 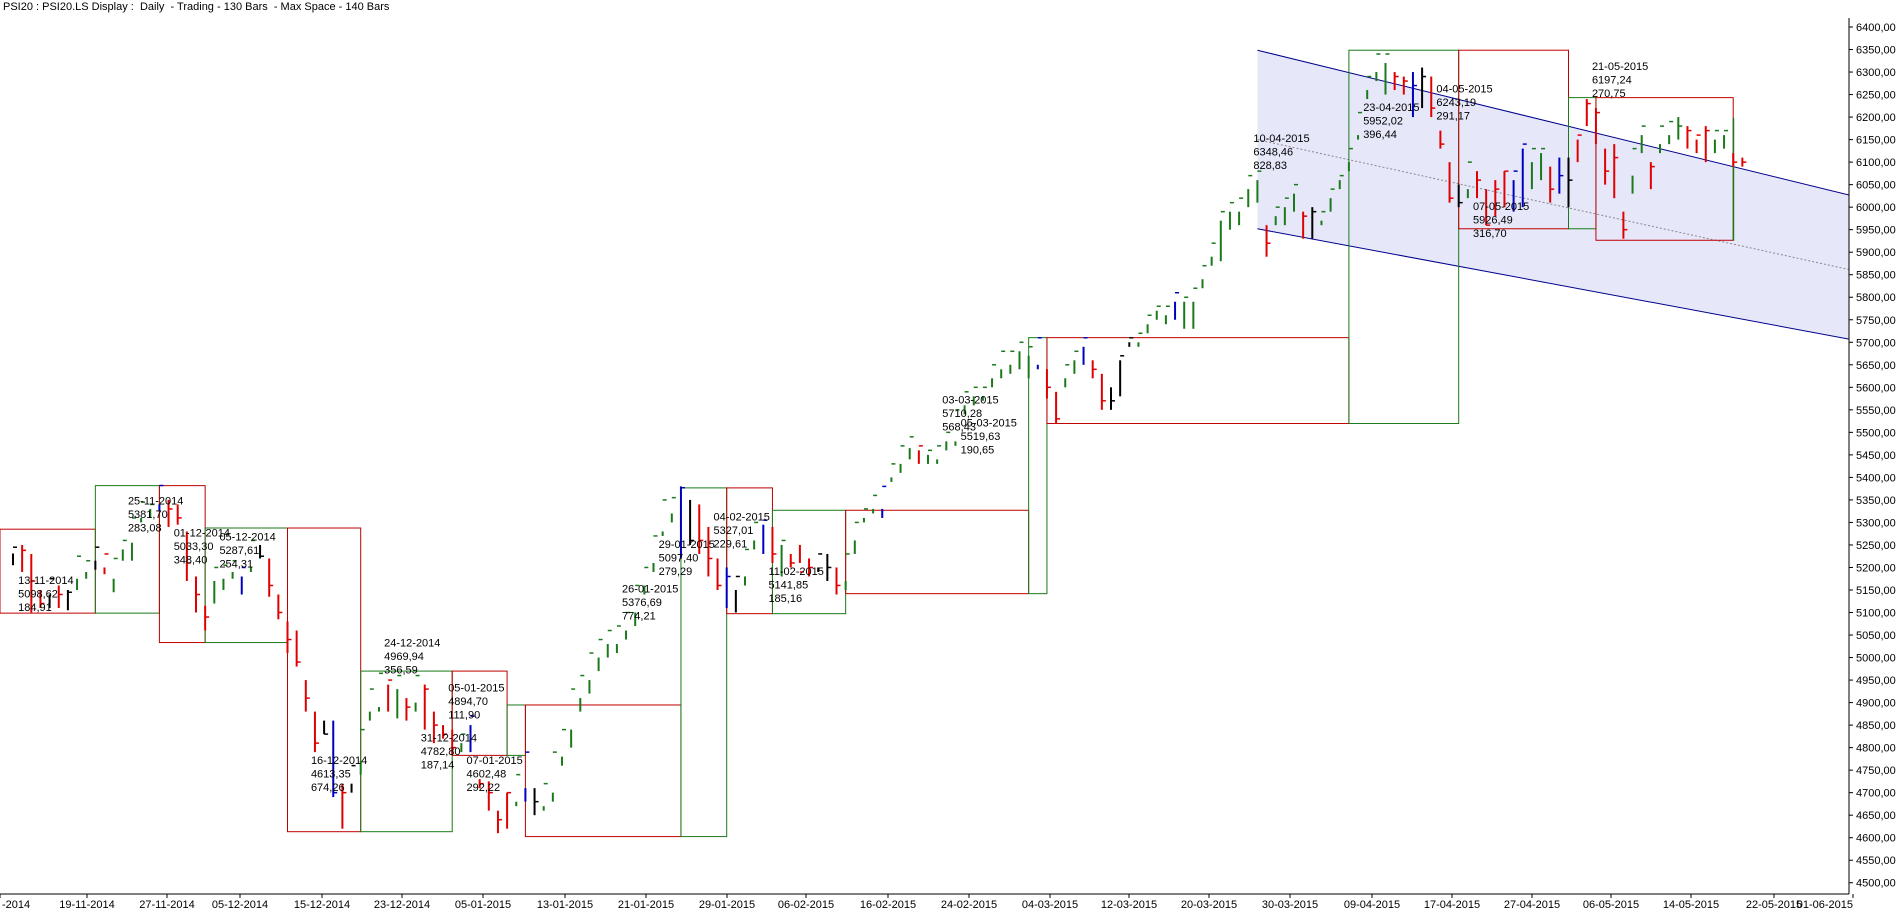 What do you see at coordinates (1876, 366) in the screenshot?
I see `y-tick-label: 5650,00` at bounding box center [1876, 366].